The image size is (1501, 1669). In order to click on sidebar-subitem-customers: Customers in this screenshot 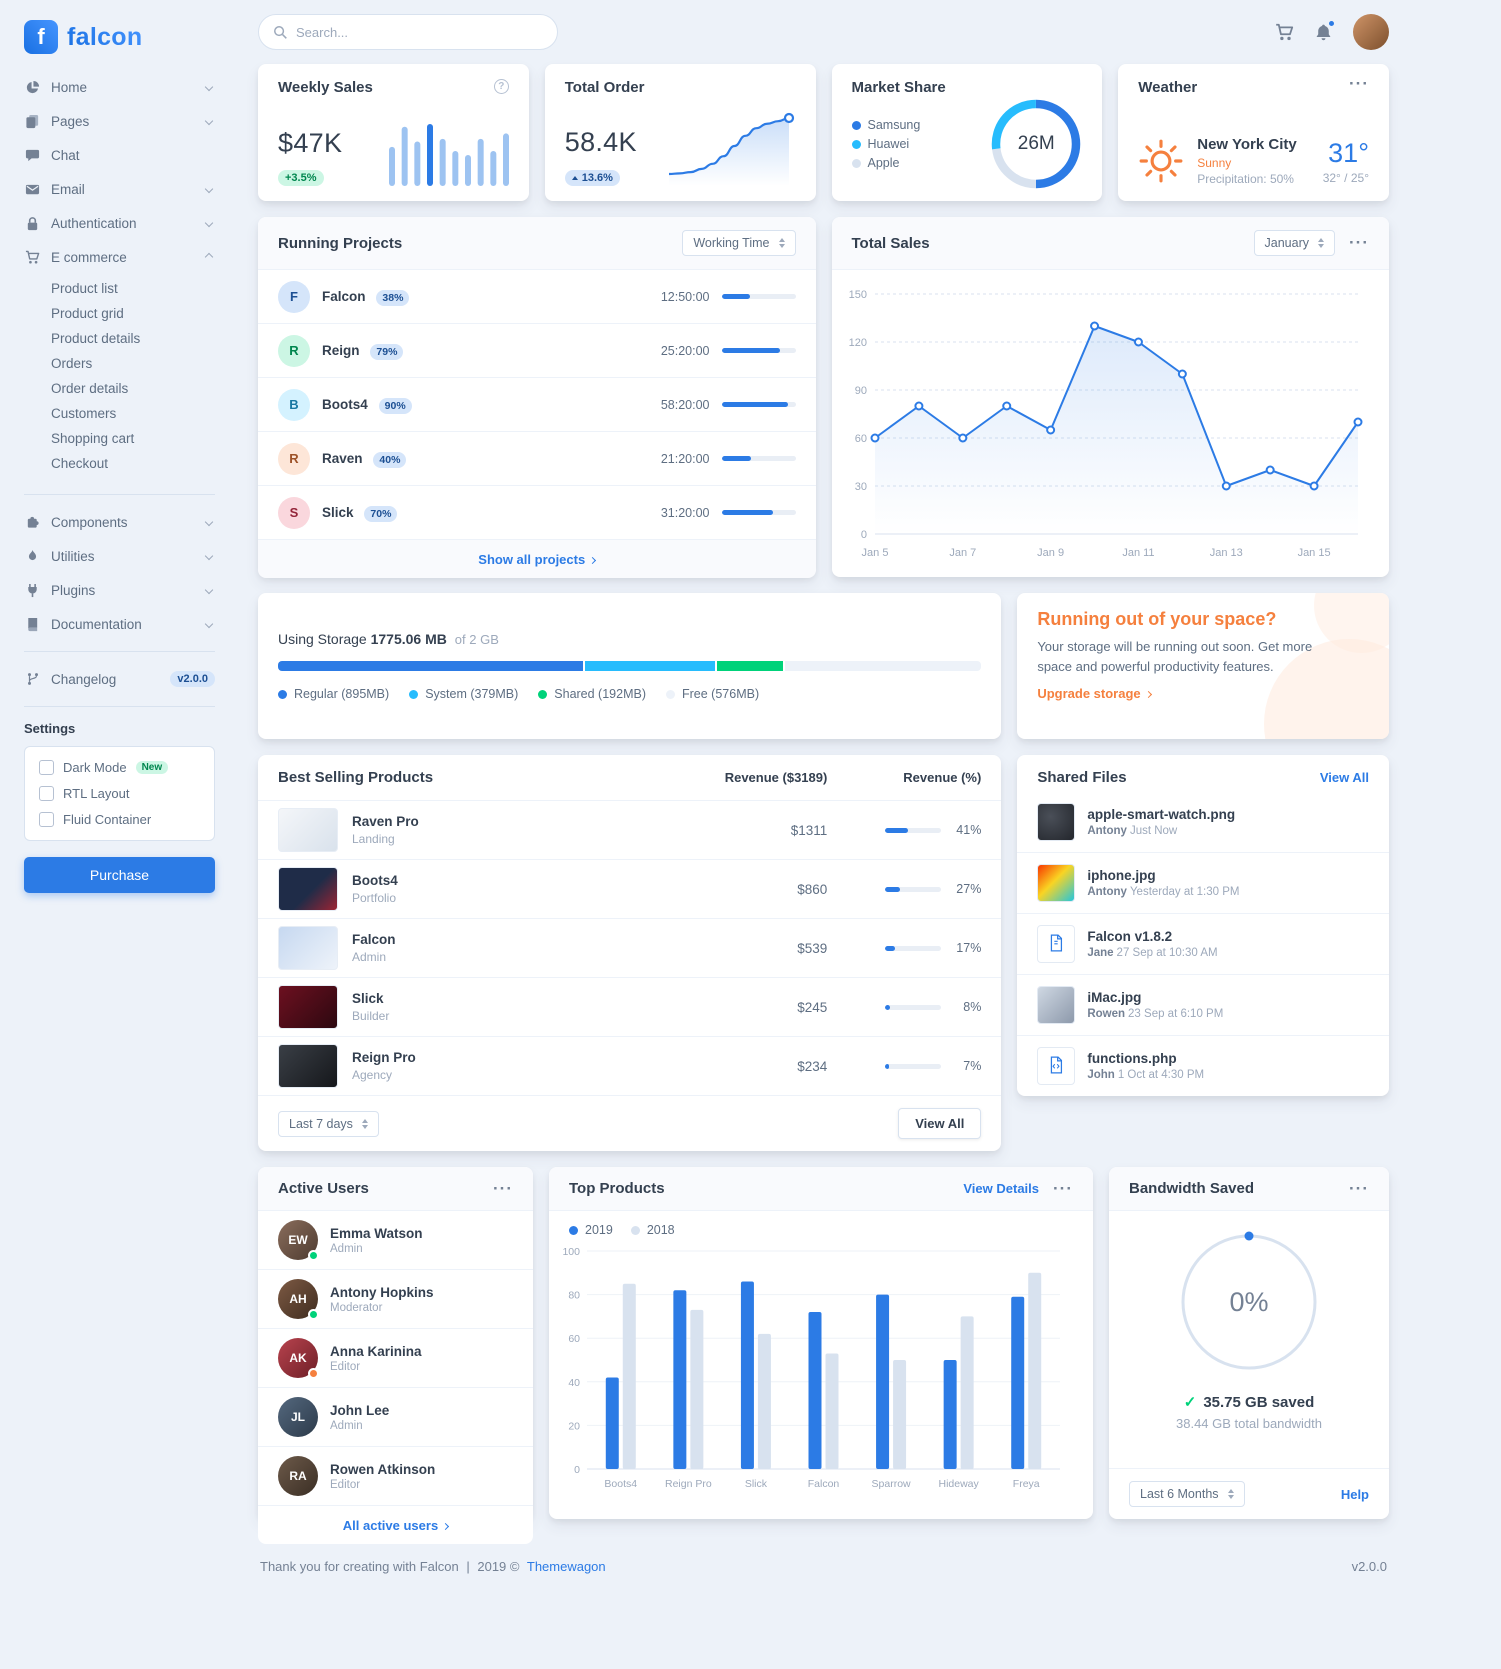, I will do `click(84, 413)`.